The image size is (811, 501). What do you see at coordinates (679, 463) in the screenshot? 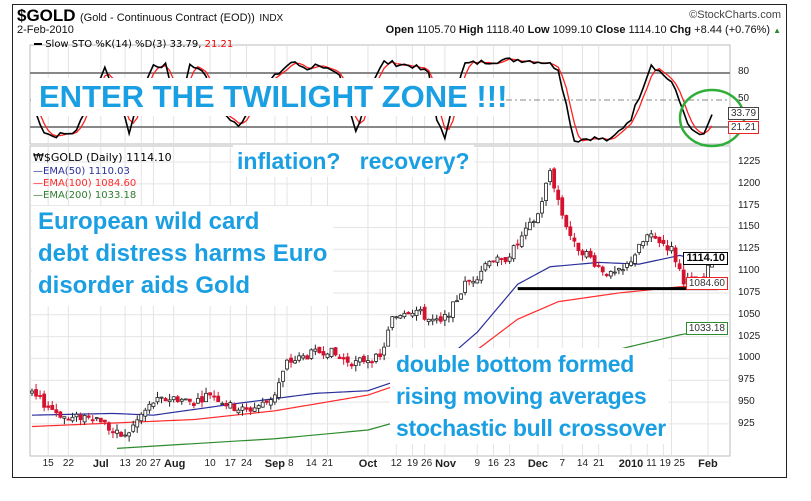
I see `date-axis-tick-label: 25` at bounding box center [679, 463].